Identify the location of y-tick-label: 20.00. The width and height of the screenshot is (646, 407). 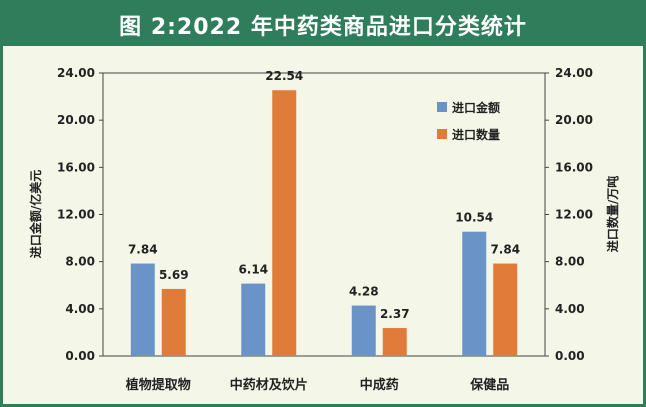
(76, 120).